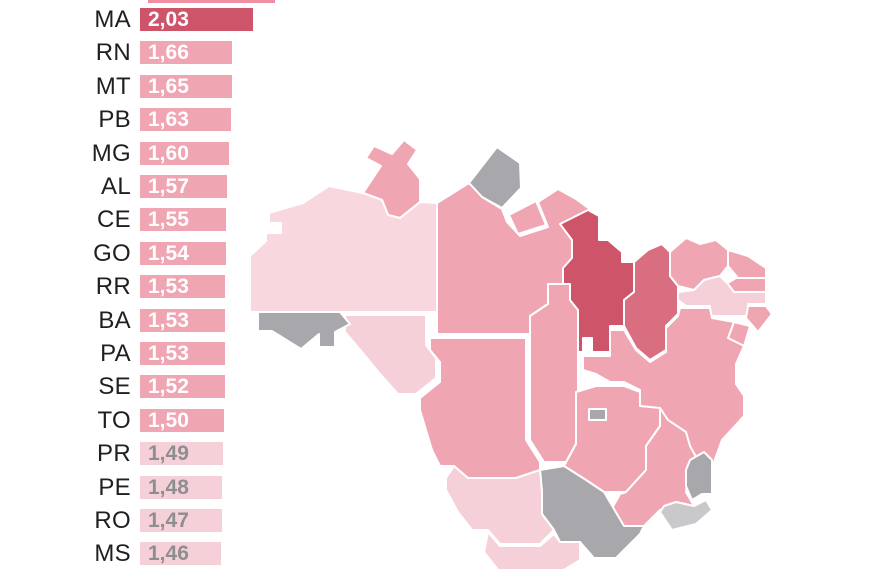 This screenshot has width=882, height=570. Describe the element at coordinates (592, 512) in the screenshot. I see `state-shape-sp` at that location.